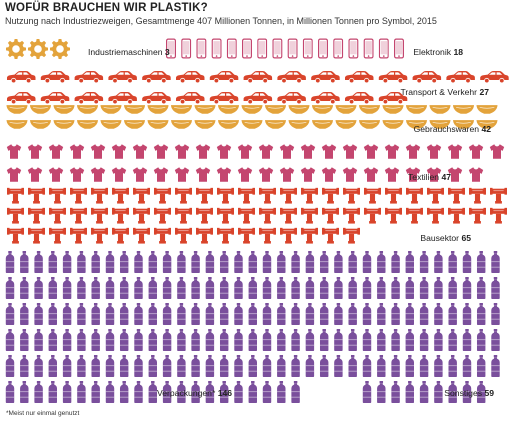  Describe the element at coordinates (424, 177) in the screenshot. I see `category-name: Textilien` at that location.